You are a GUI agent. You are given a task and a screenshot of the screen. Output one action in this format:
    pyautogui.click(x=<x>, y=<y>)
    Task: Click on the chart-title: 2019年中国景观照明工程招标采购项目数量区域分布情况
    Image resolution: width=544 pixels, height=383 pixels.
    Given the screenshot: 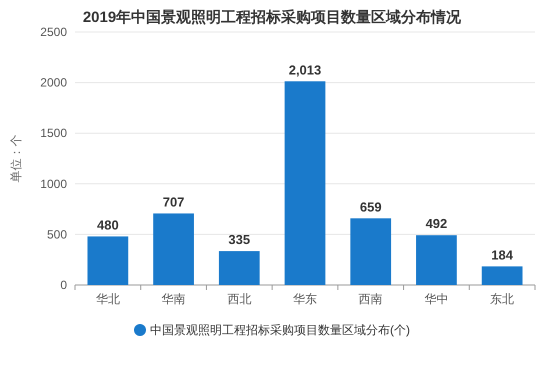 What is the action you would take?
    pyautogui.click(x=272, y=17)
    